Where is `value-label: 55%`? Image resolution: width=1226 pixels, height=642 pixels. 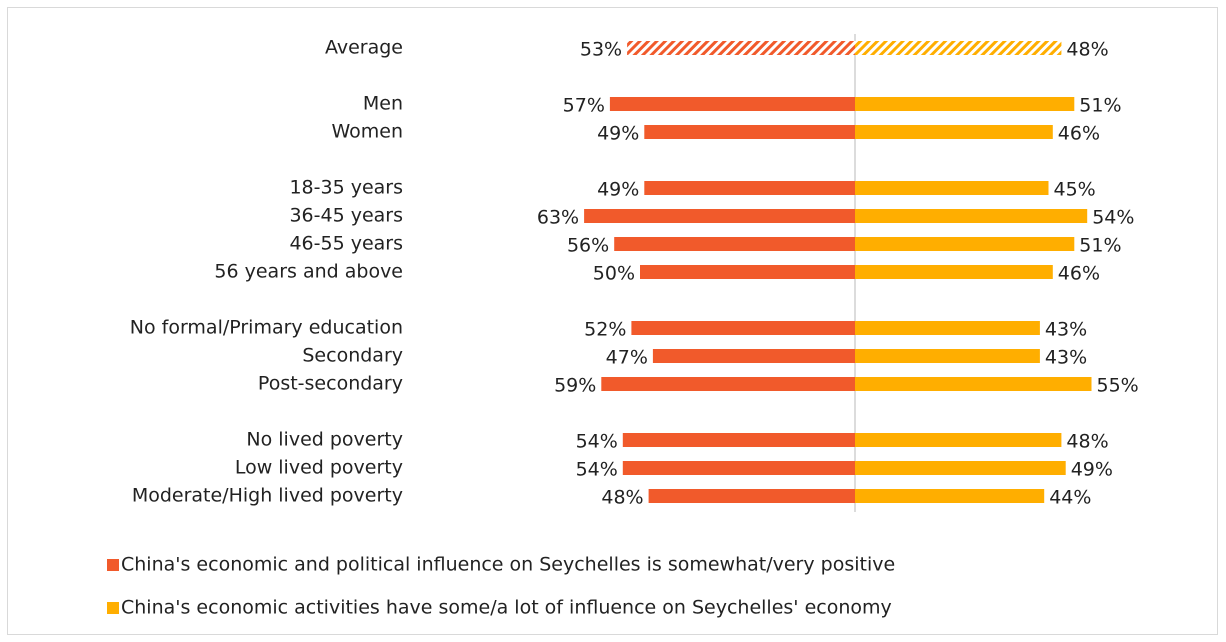
value-label: 55% is located at coordinates (1118, 386).